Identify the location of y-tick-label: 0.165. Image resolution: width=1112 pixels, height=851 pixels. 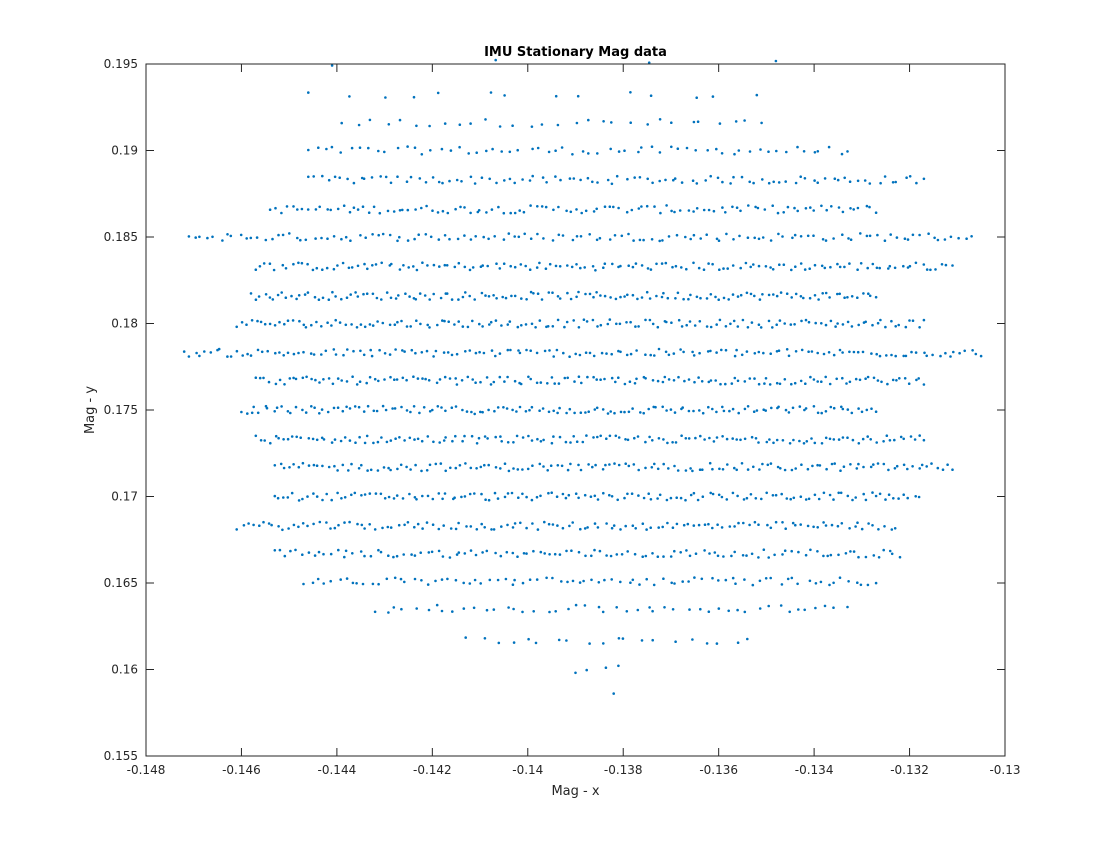
(121, 583).